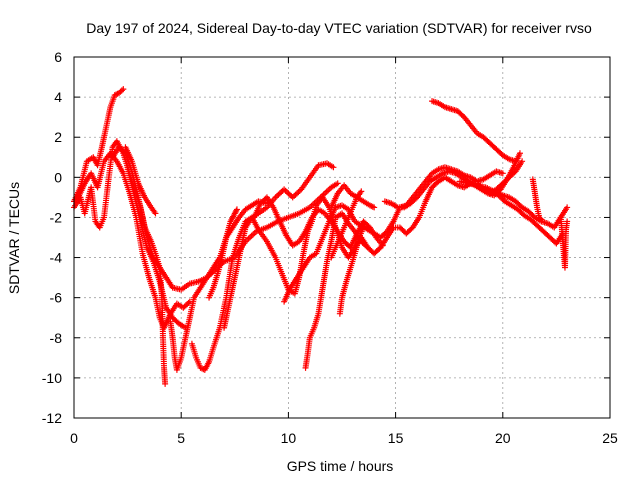  I want to click on y-tick-label: -2, so click(56, 217).